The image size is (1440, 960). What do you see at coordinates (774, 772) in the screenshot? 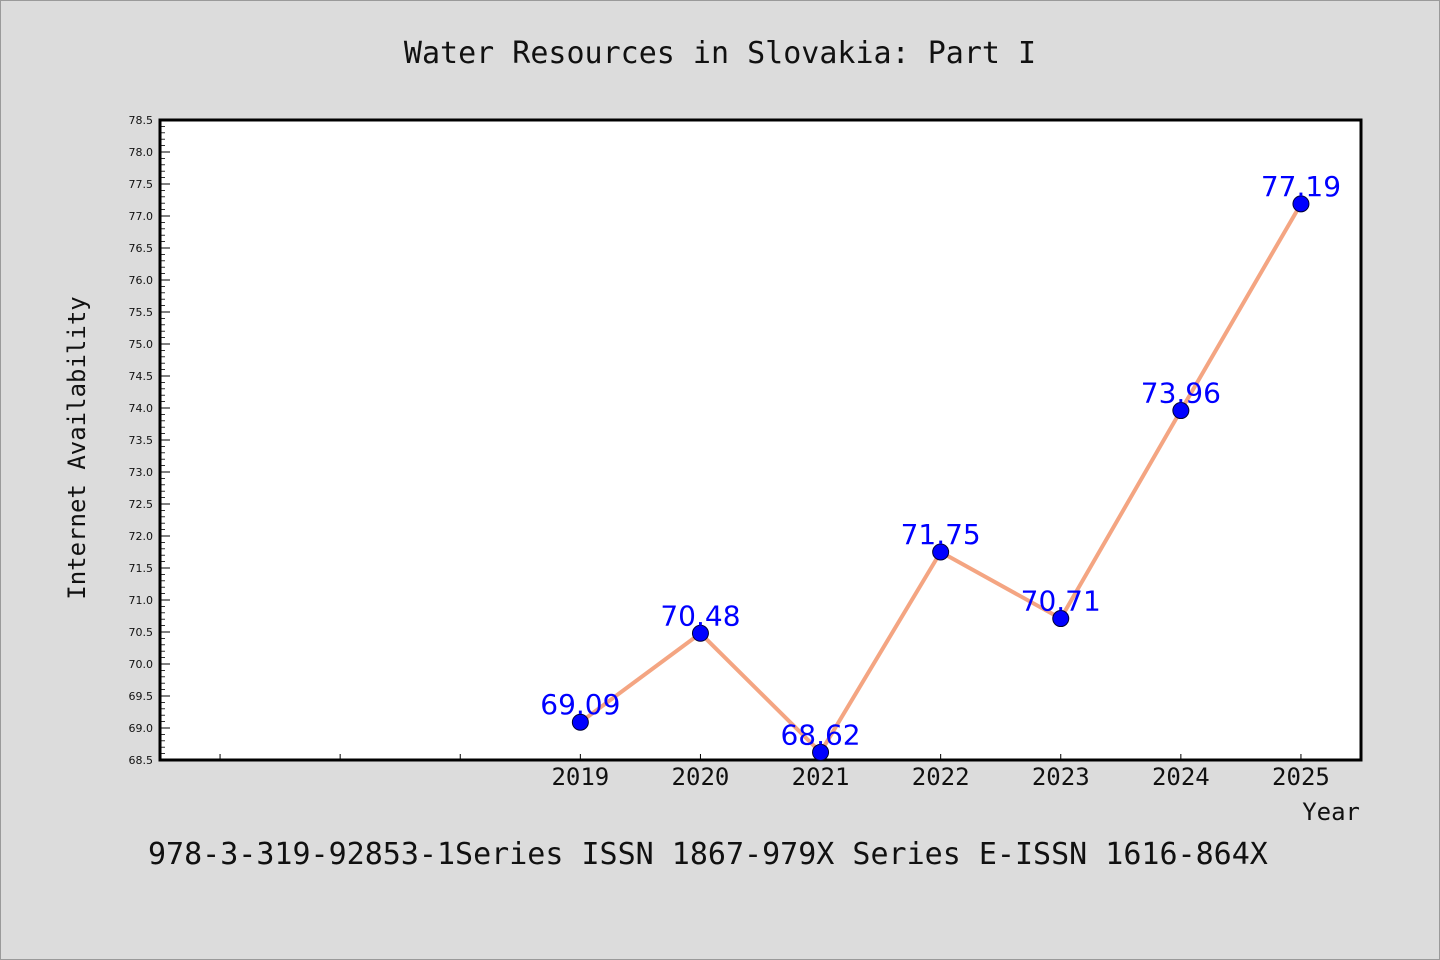
I see `x-axis: 2019 2020 2021 2022 2023 2024 2025` at bounding box center [774, 772].